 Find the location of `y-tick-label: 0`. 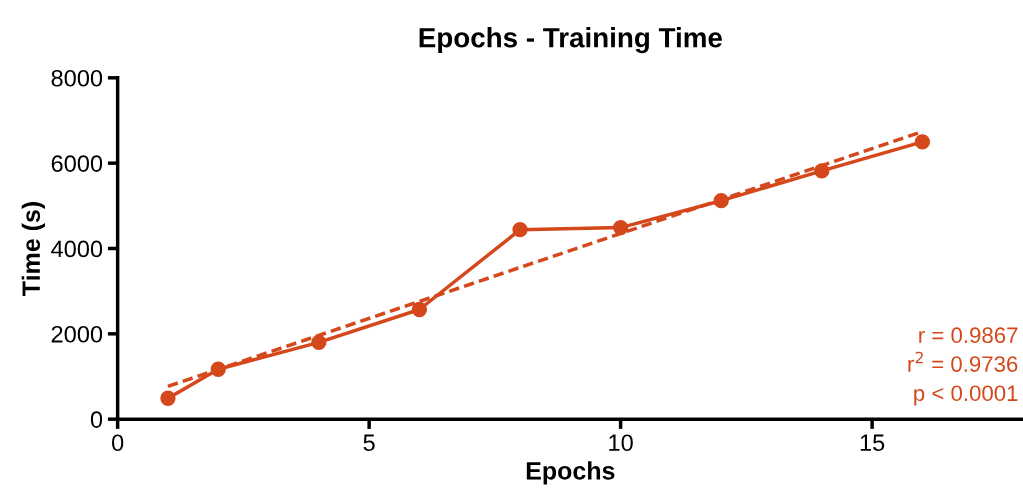

y-tick-label: 0 is located at coordinates (96, 419).